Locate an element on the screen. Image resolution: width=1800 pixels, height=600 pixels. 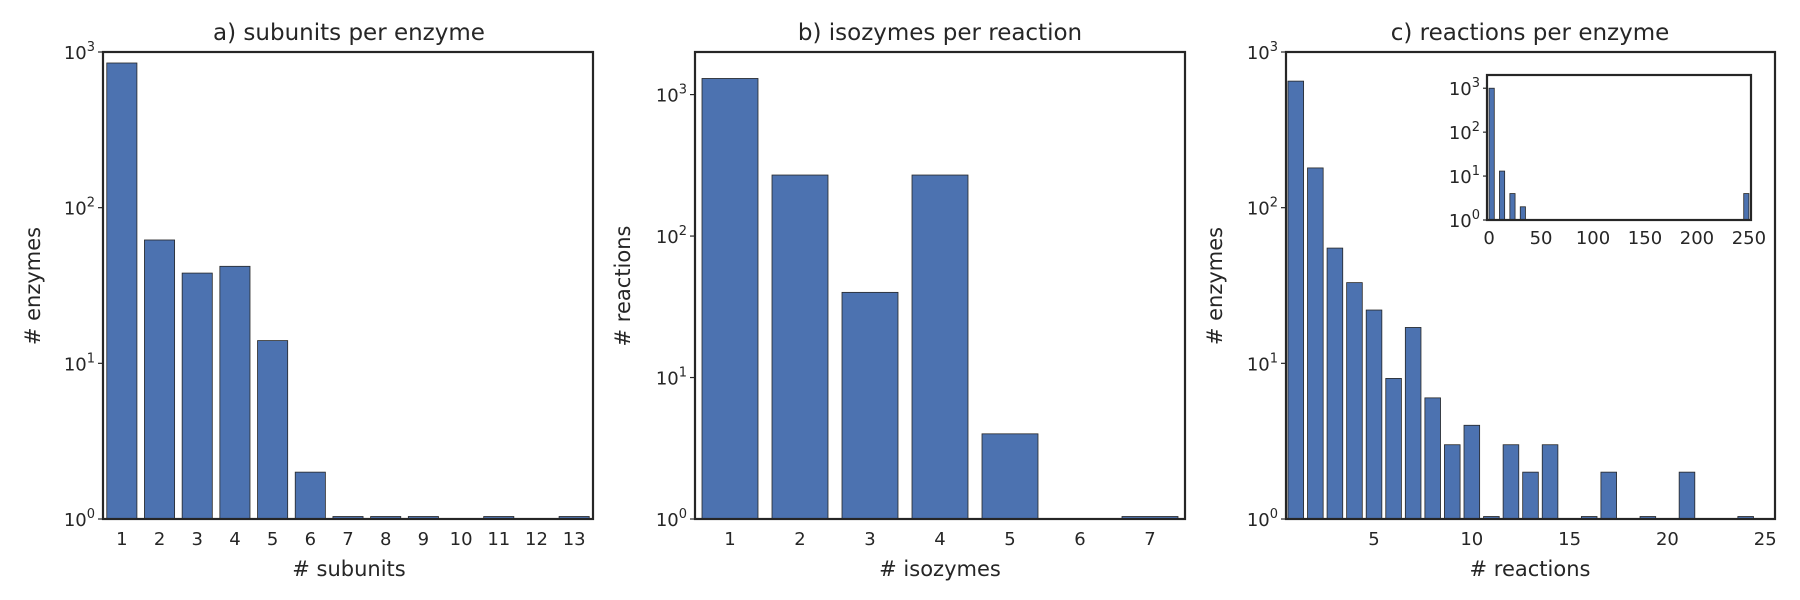
ytick-label-a-10: 10¹ is located at coordinates (79, 363).